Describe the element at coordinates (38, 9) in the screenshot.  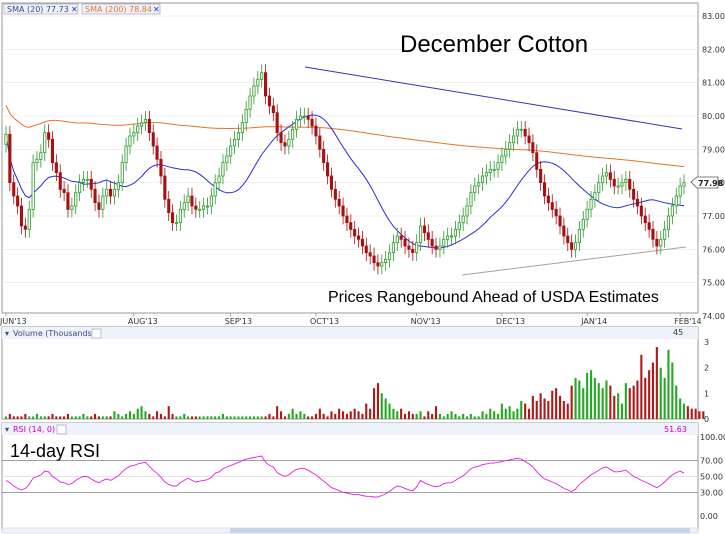
I see `legend-sma20-label: SMA (20) 77.73` at that location.